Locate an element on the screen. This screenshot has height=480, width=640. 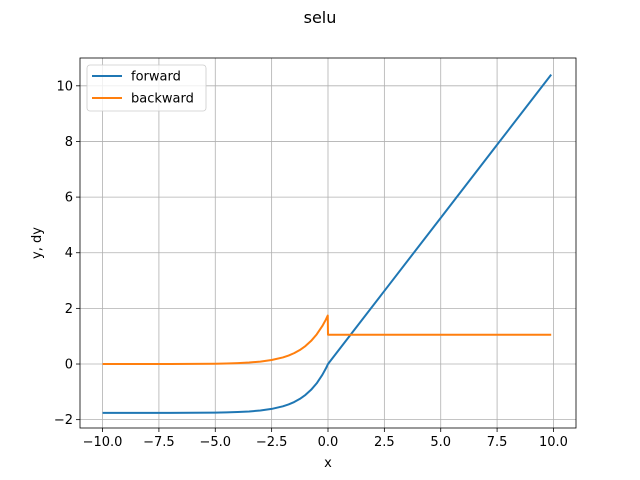
y-tick-label: 4 is located at coordinates (69, 253).